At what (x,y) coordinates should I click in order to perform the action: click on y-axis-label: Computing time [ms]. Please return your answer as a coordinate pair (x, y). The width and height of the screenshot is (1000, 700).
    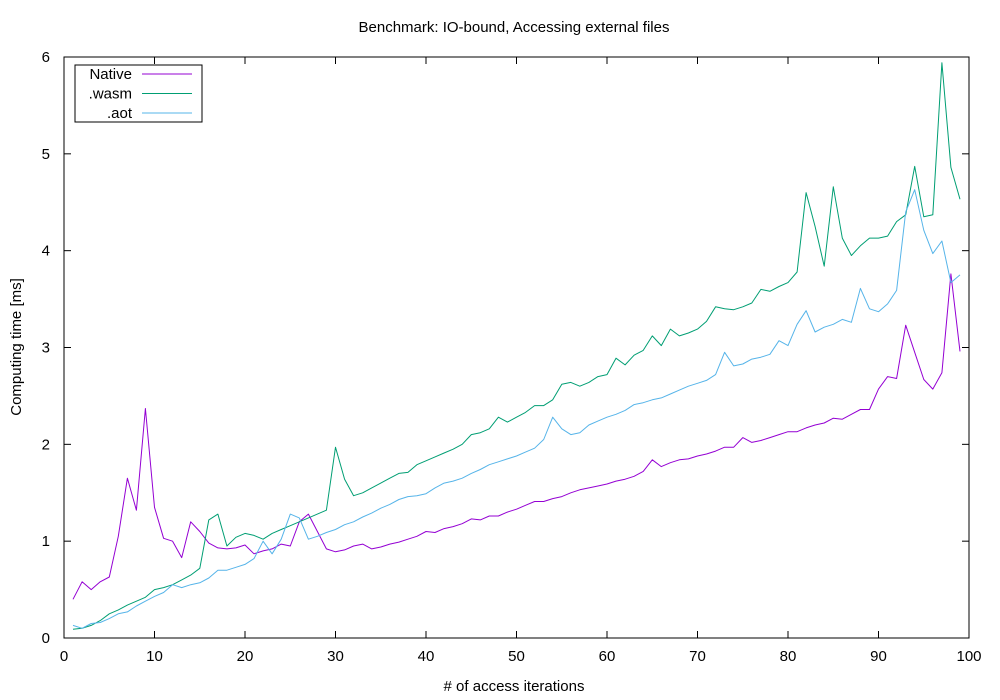
    Looking at the image, I should click on (16, 347).